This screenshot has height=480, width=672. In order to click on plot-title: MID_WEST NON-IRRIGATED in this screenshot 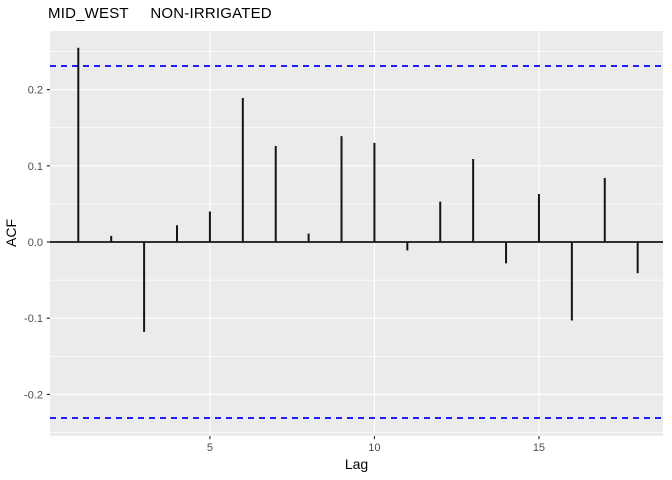, I will do `click(160, 13)`.